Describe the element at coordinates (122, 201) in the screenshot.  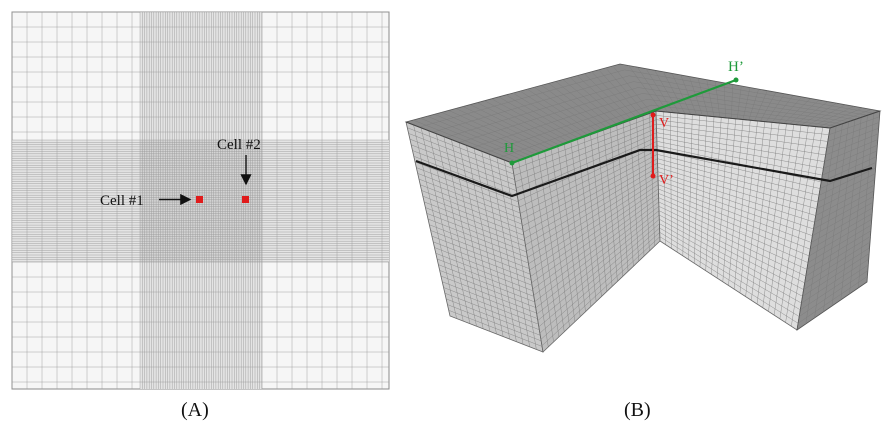
I see `cell-1-label: Cell #1` at that location.